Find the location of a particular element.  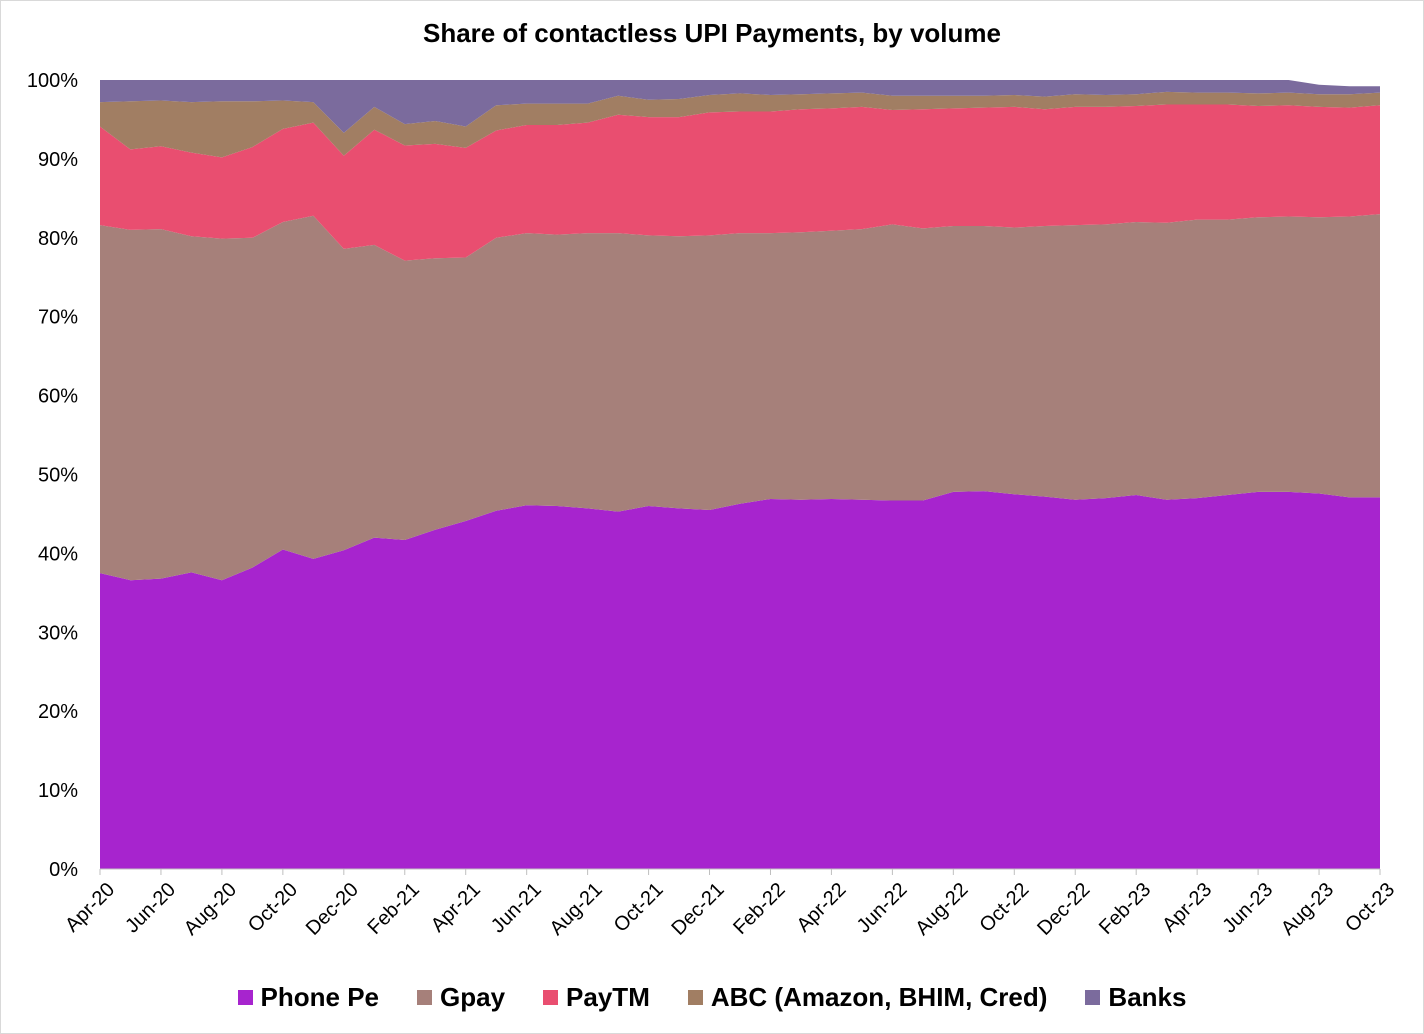

area-series-abc-amazon-bhim-cred is located at coordinates (740, 124).